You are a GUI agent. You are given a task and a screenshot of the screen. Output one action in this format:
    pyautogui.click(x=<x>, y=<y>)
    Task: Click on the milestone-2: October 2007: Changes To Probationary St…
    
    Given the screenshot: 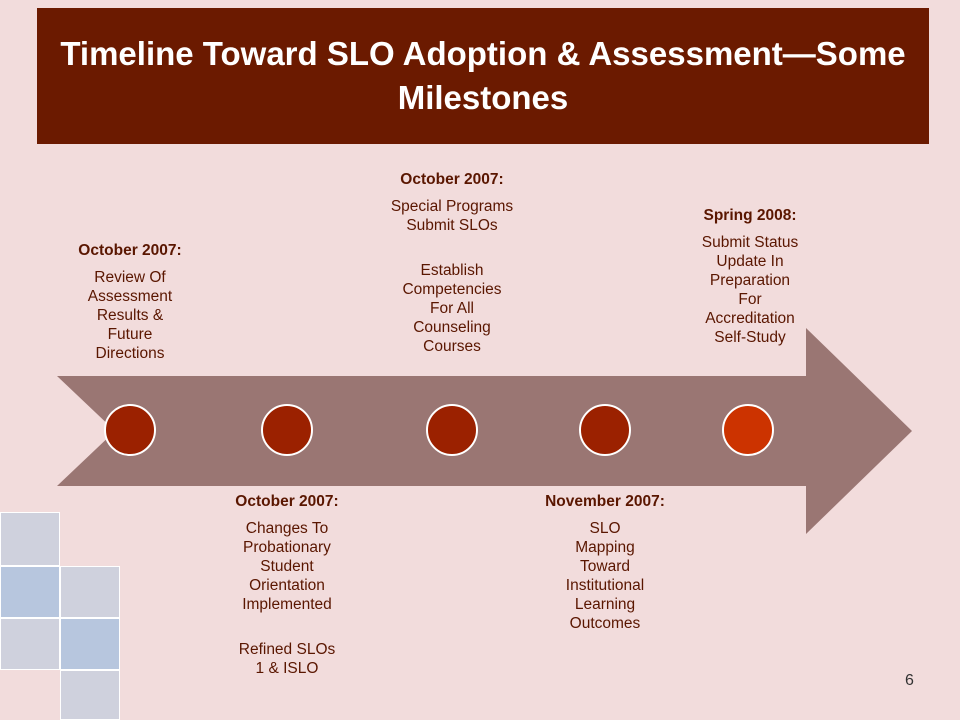 What is the action you would take?
    pyautogui.click(x=287, y=585)
    